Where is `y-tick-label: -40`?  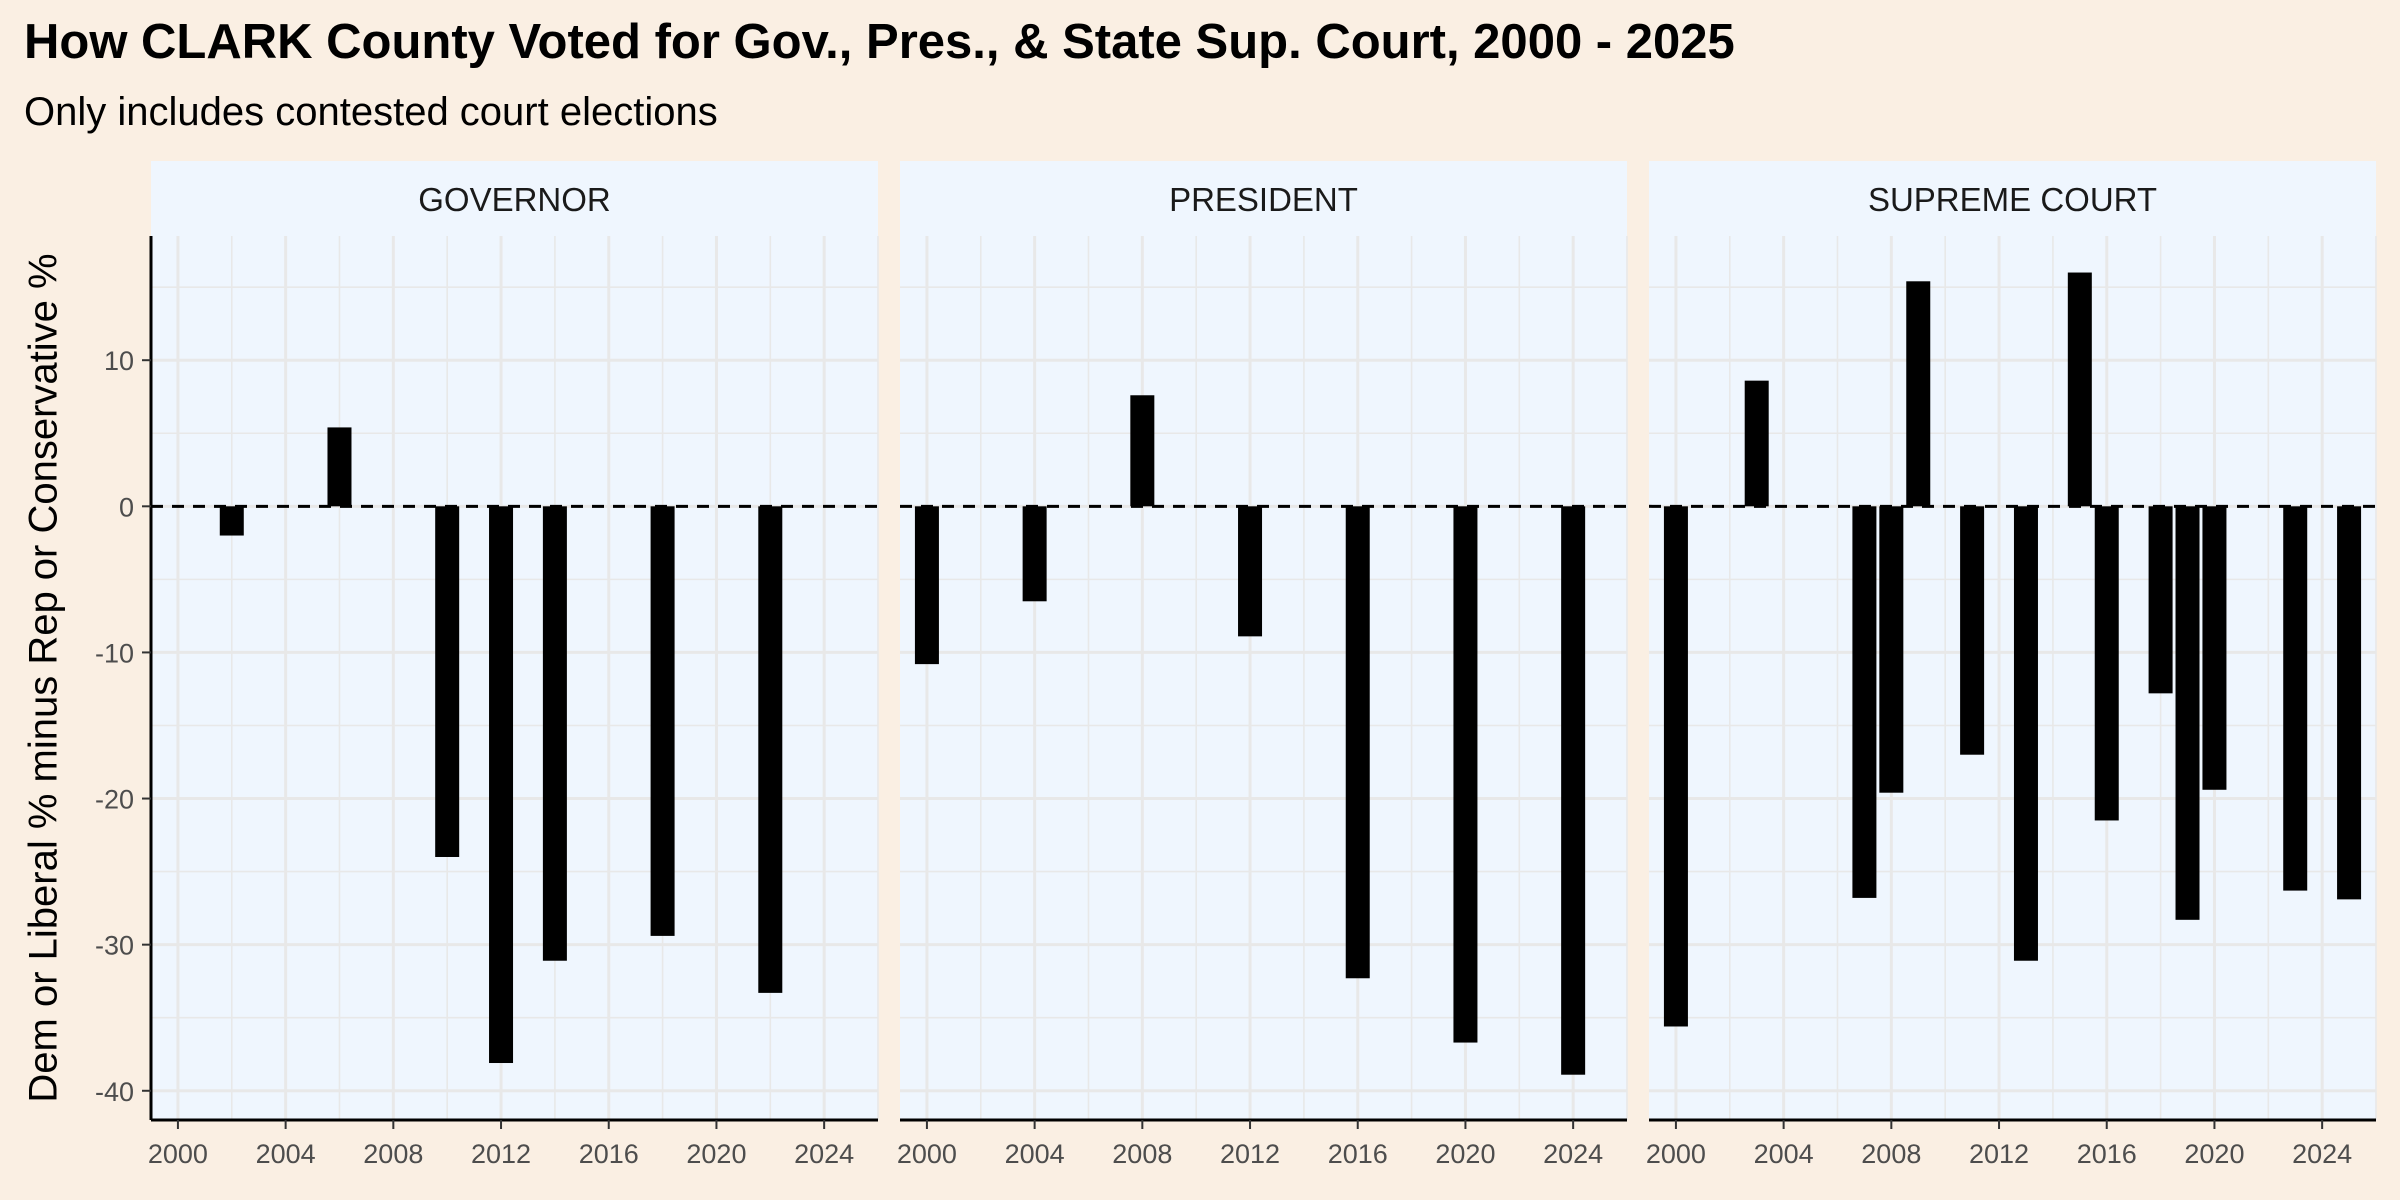
y-tick-label: -40 is located at coordinates (114, 1092).